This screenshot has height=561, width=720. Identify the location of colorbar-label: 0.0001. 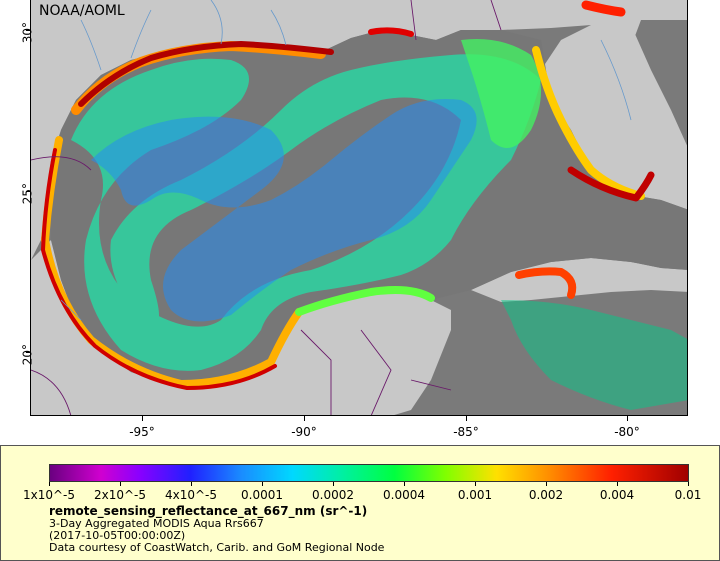
(262, 495).